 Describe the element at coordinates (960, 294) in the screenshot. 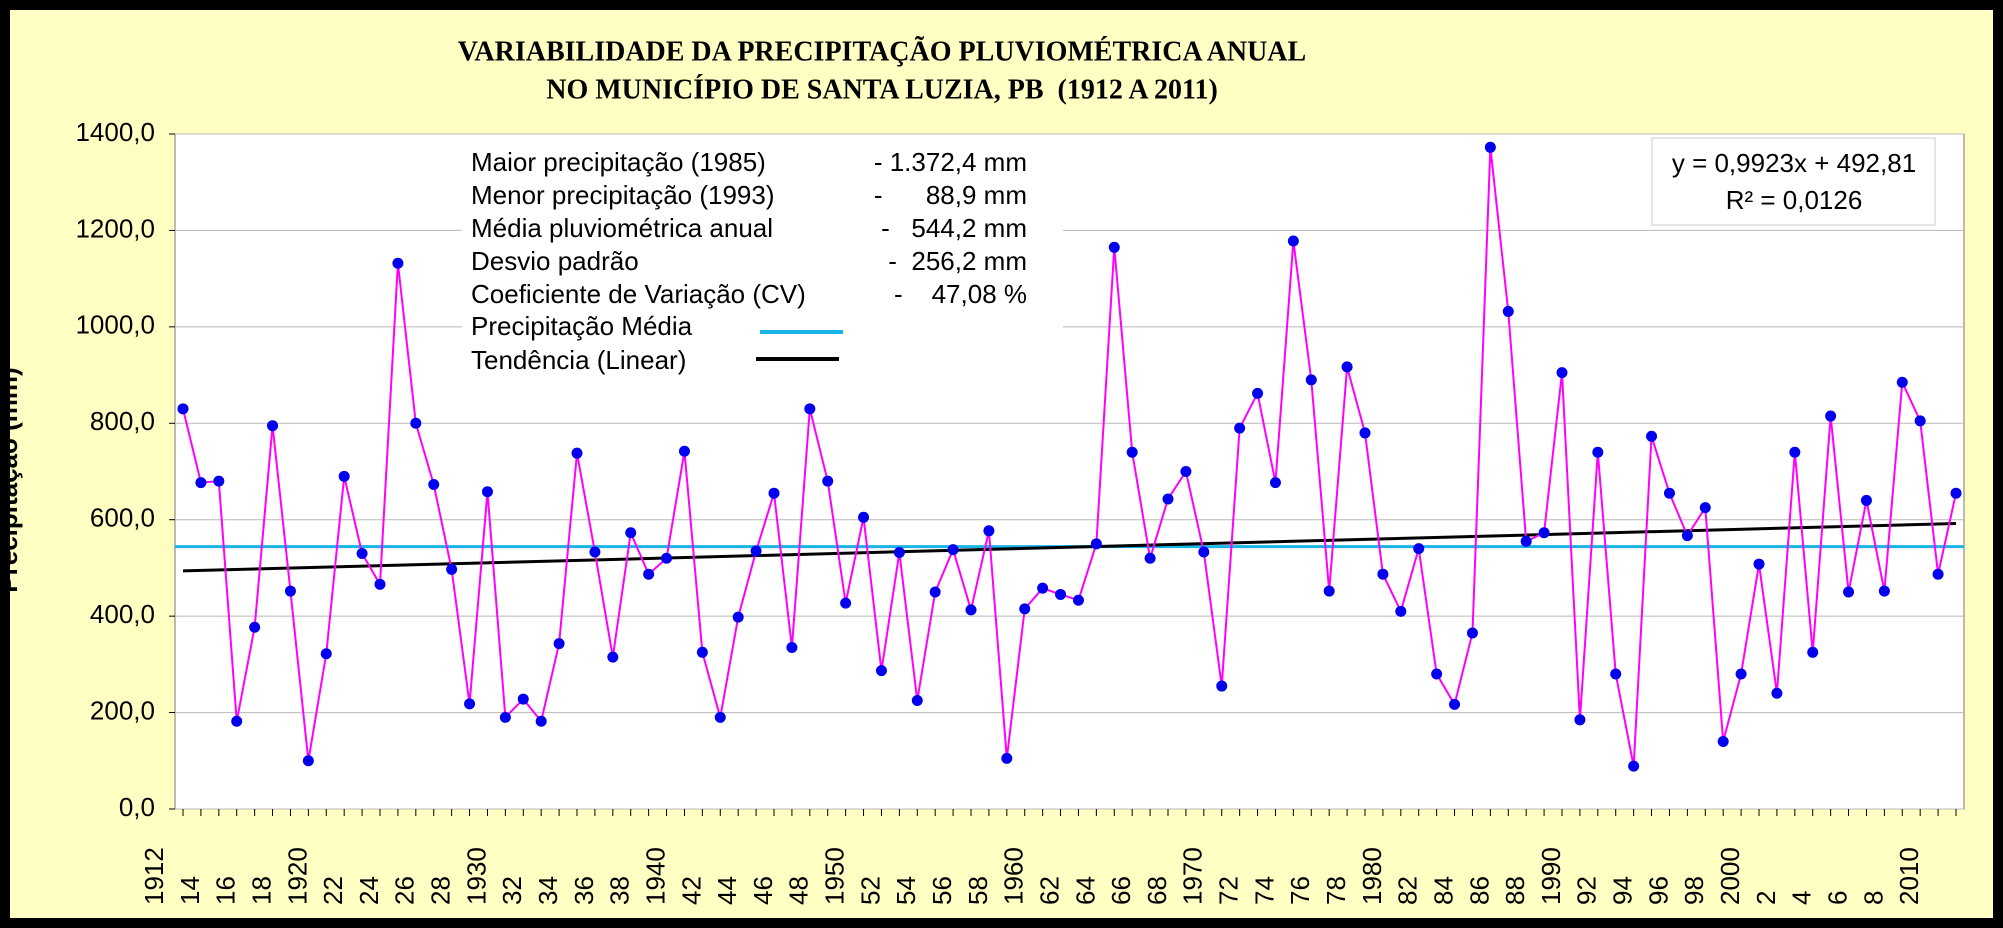

I see `stat-value: - 47,08 %` at that location.